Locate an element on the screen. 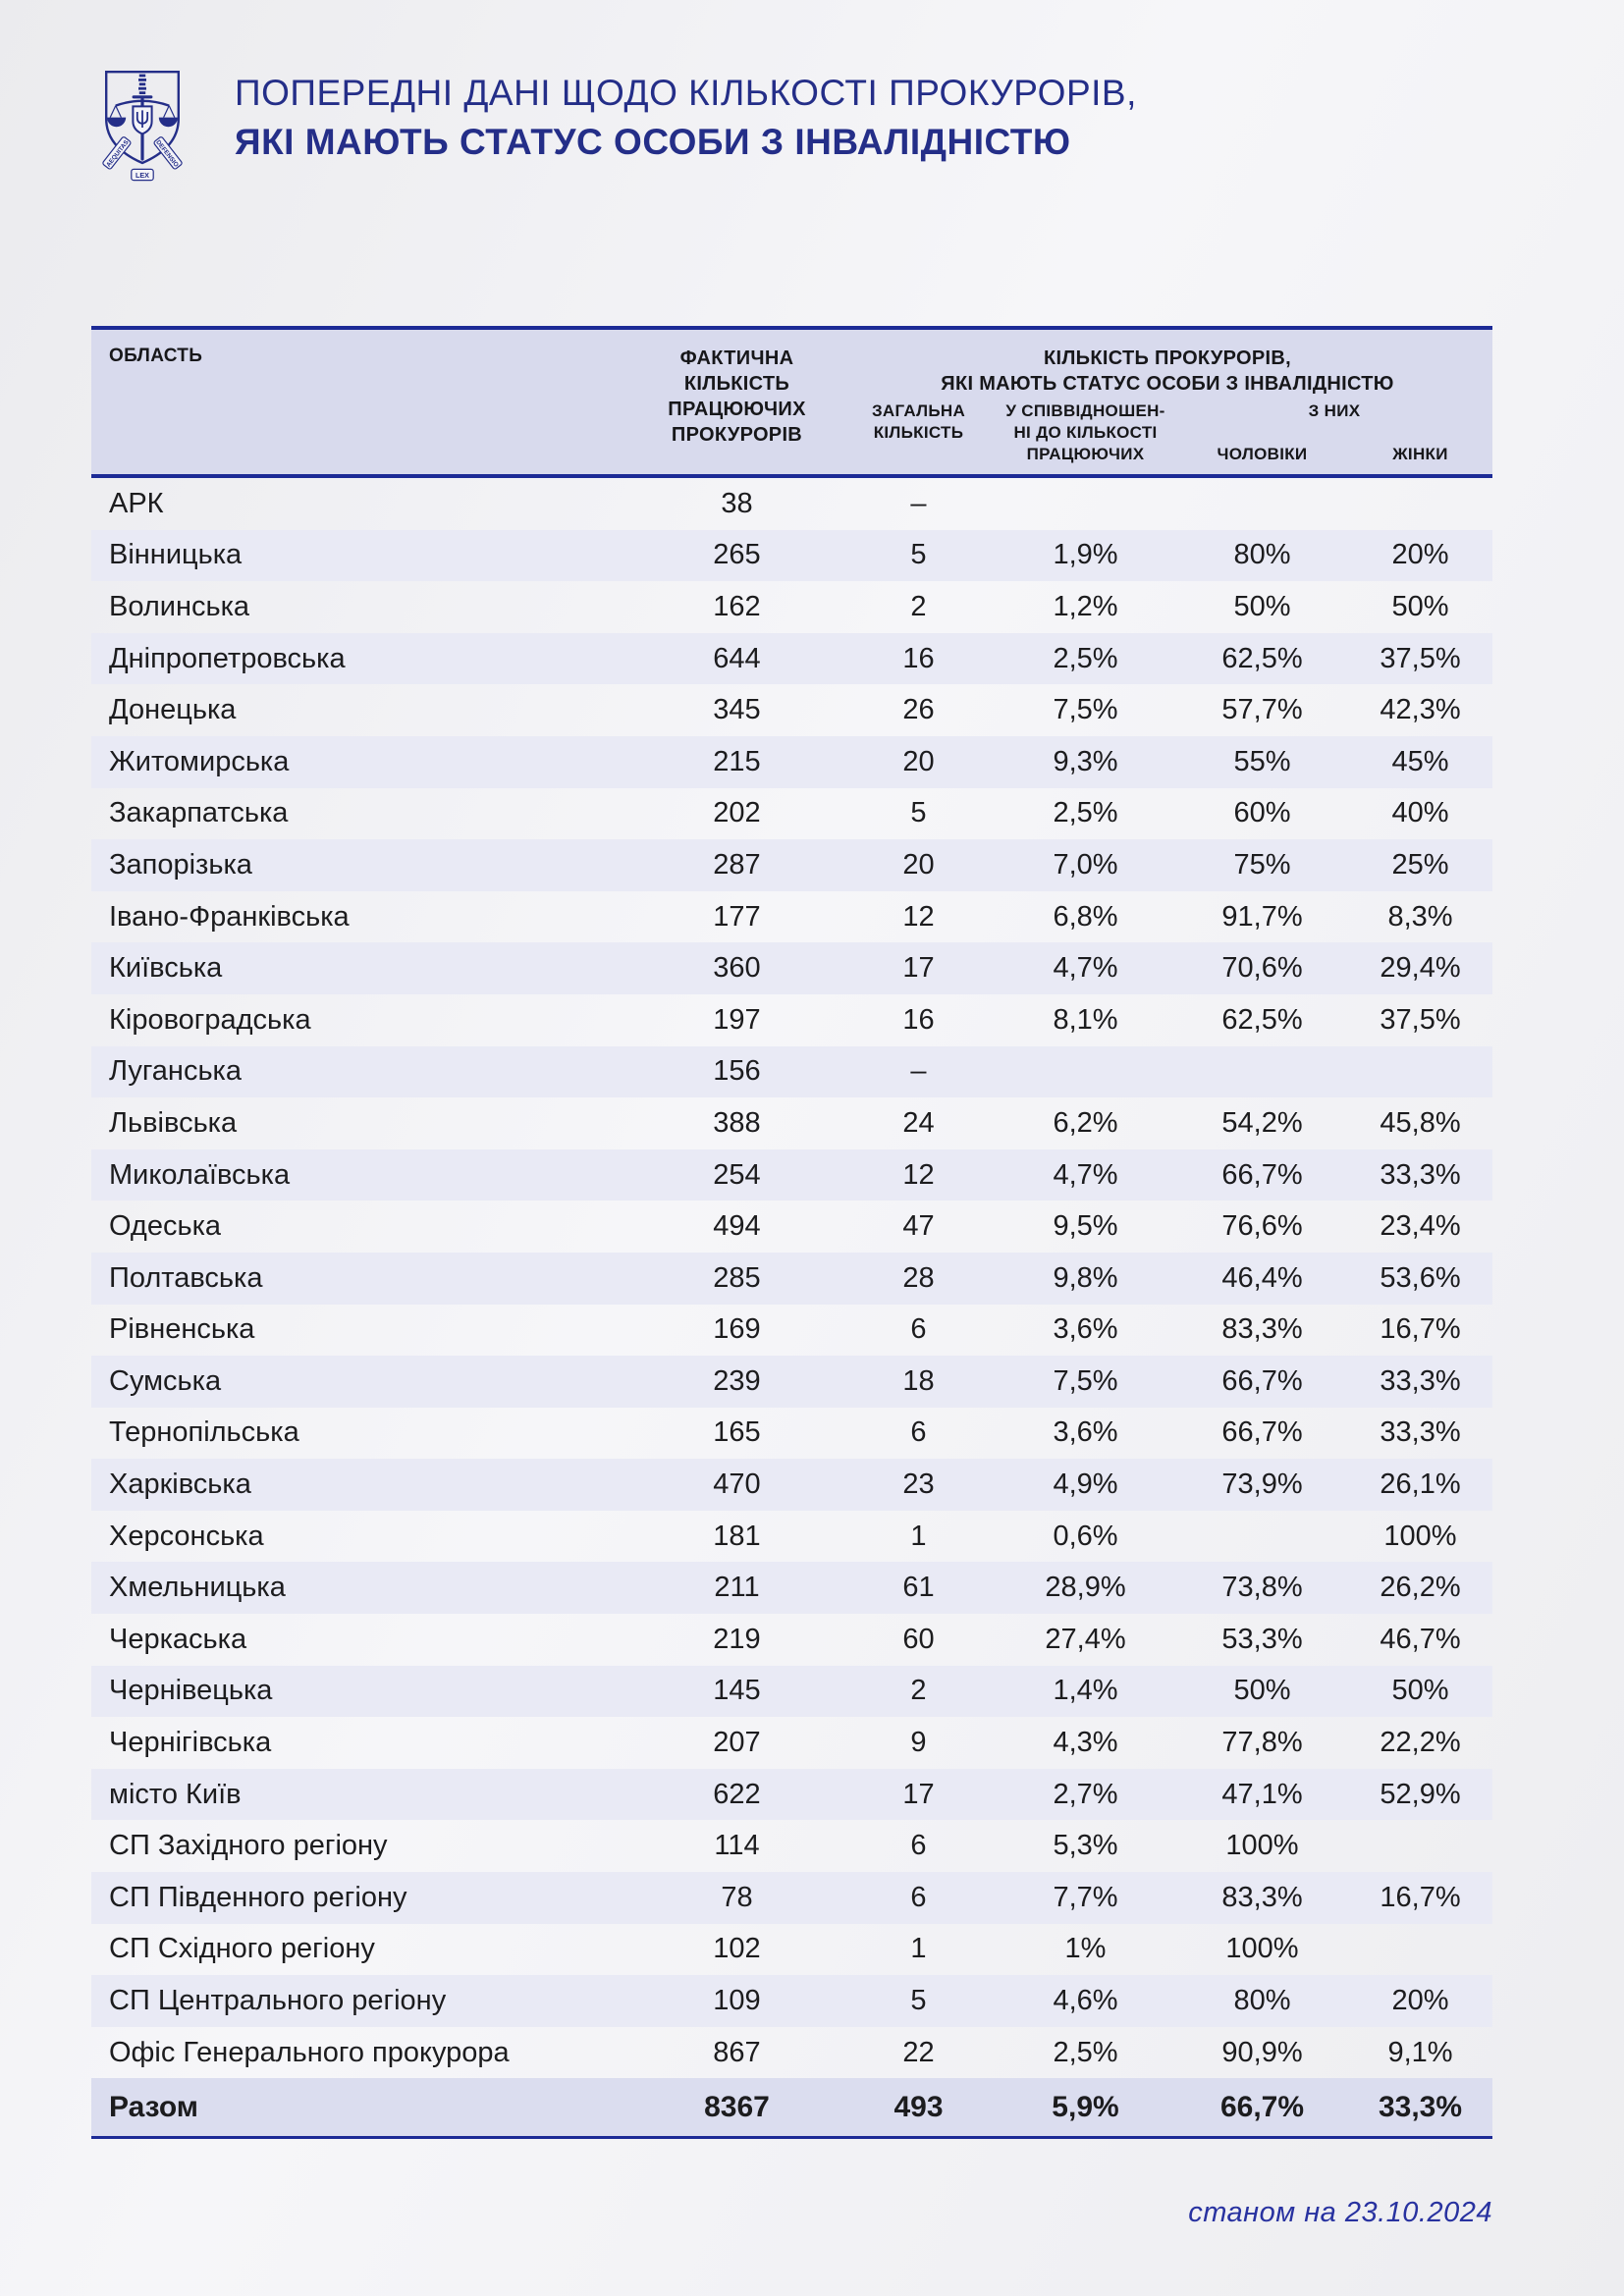  region-name-cell: Чернігівська is located at coordinates (190, 1743).